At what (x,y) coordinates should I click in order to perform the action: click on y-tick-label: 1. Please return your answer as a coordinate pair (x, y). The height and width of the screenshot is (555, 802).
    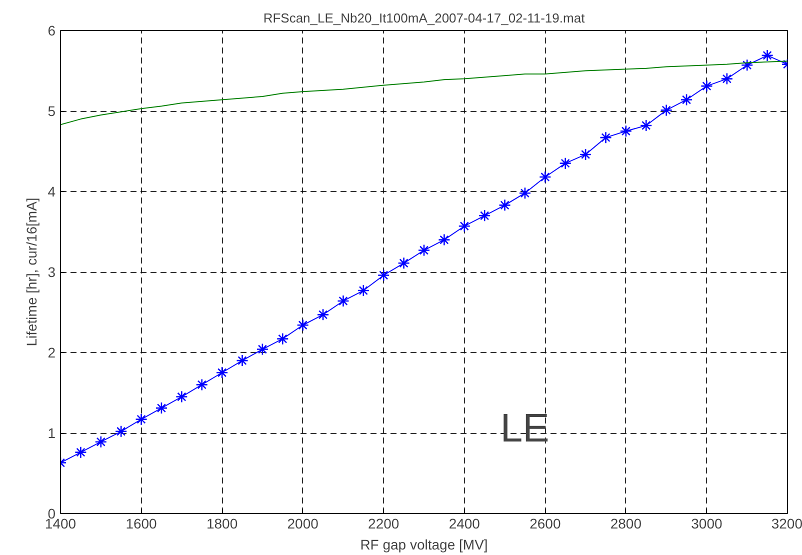
    Looking at the image, I should click on (52, 433).